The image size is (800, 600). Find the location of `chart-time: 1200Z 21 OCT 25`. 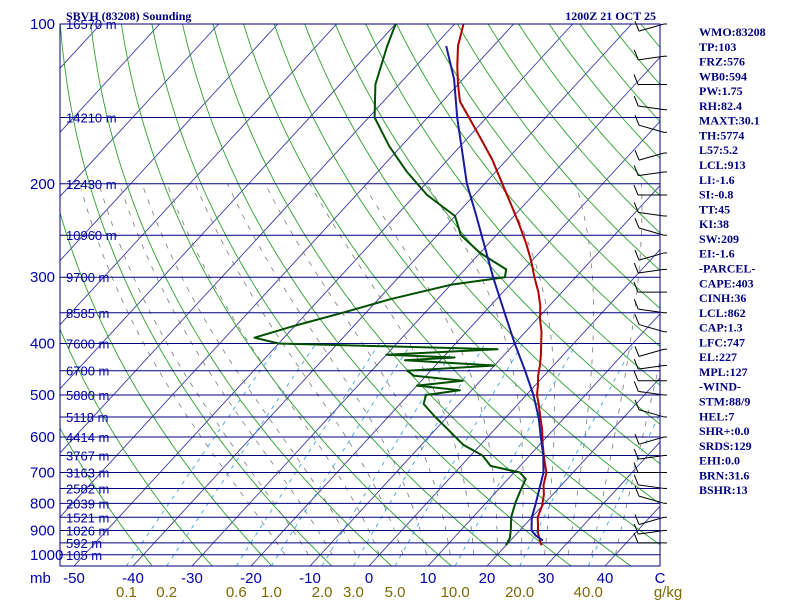

chart-time: 1200Z 21 OCT 25 is located at coordinates (610, 16).